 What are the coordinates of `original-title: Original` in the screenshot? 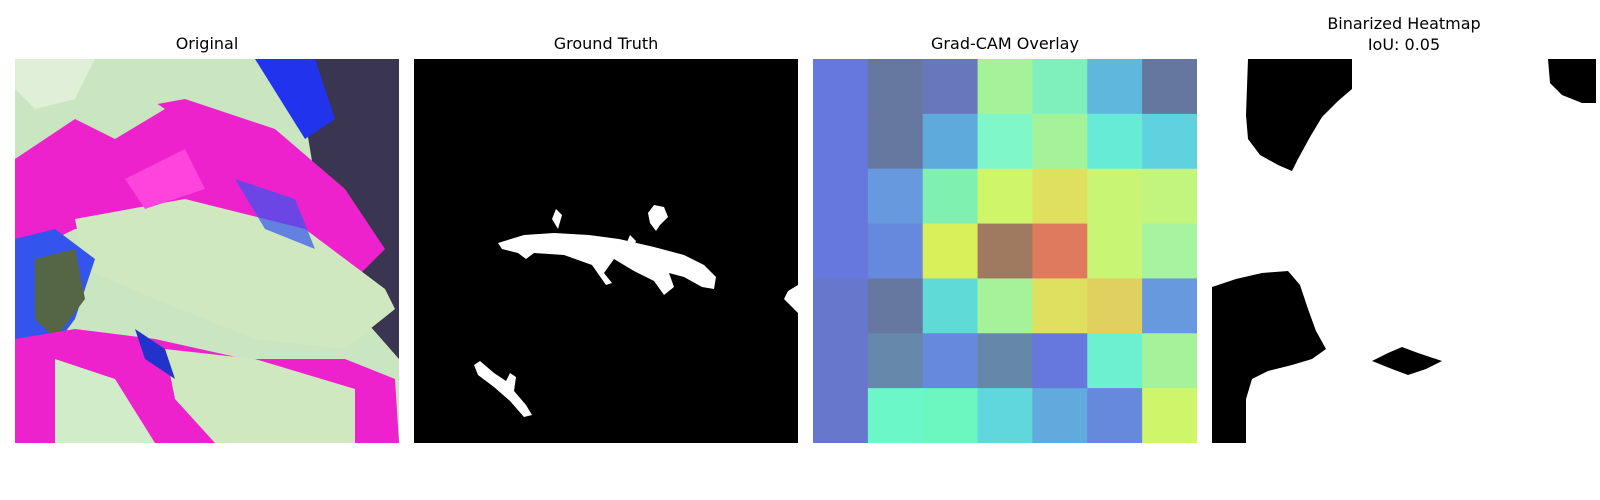 It's located at (207, 43).